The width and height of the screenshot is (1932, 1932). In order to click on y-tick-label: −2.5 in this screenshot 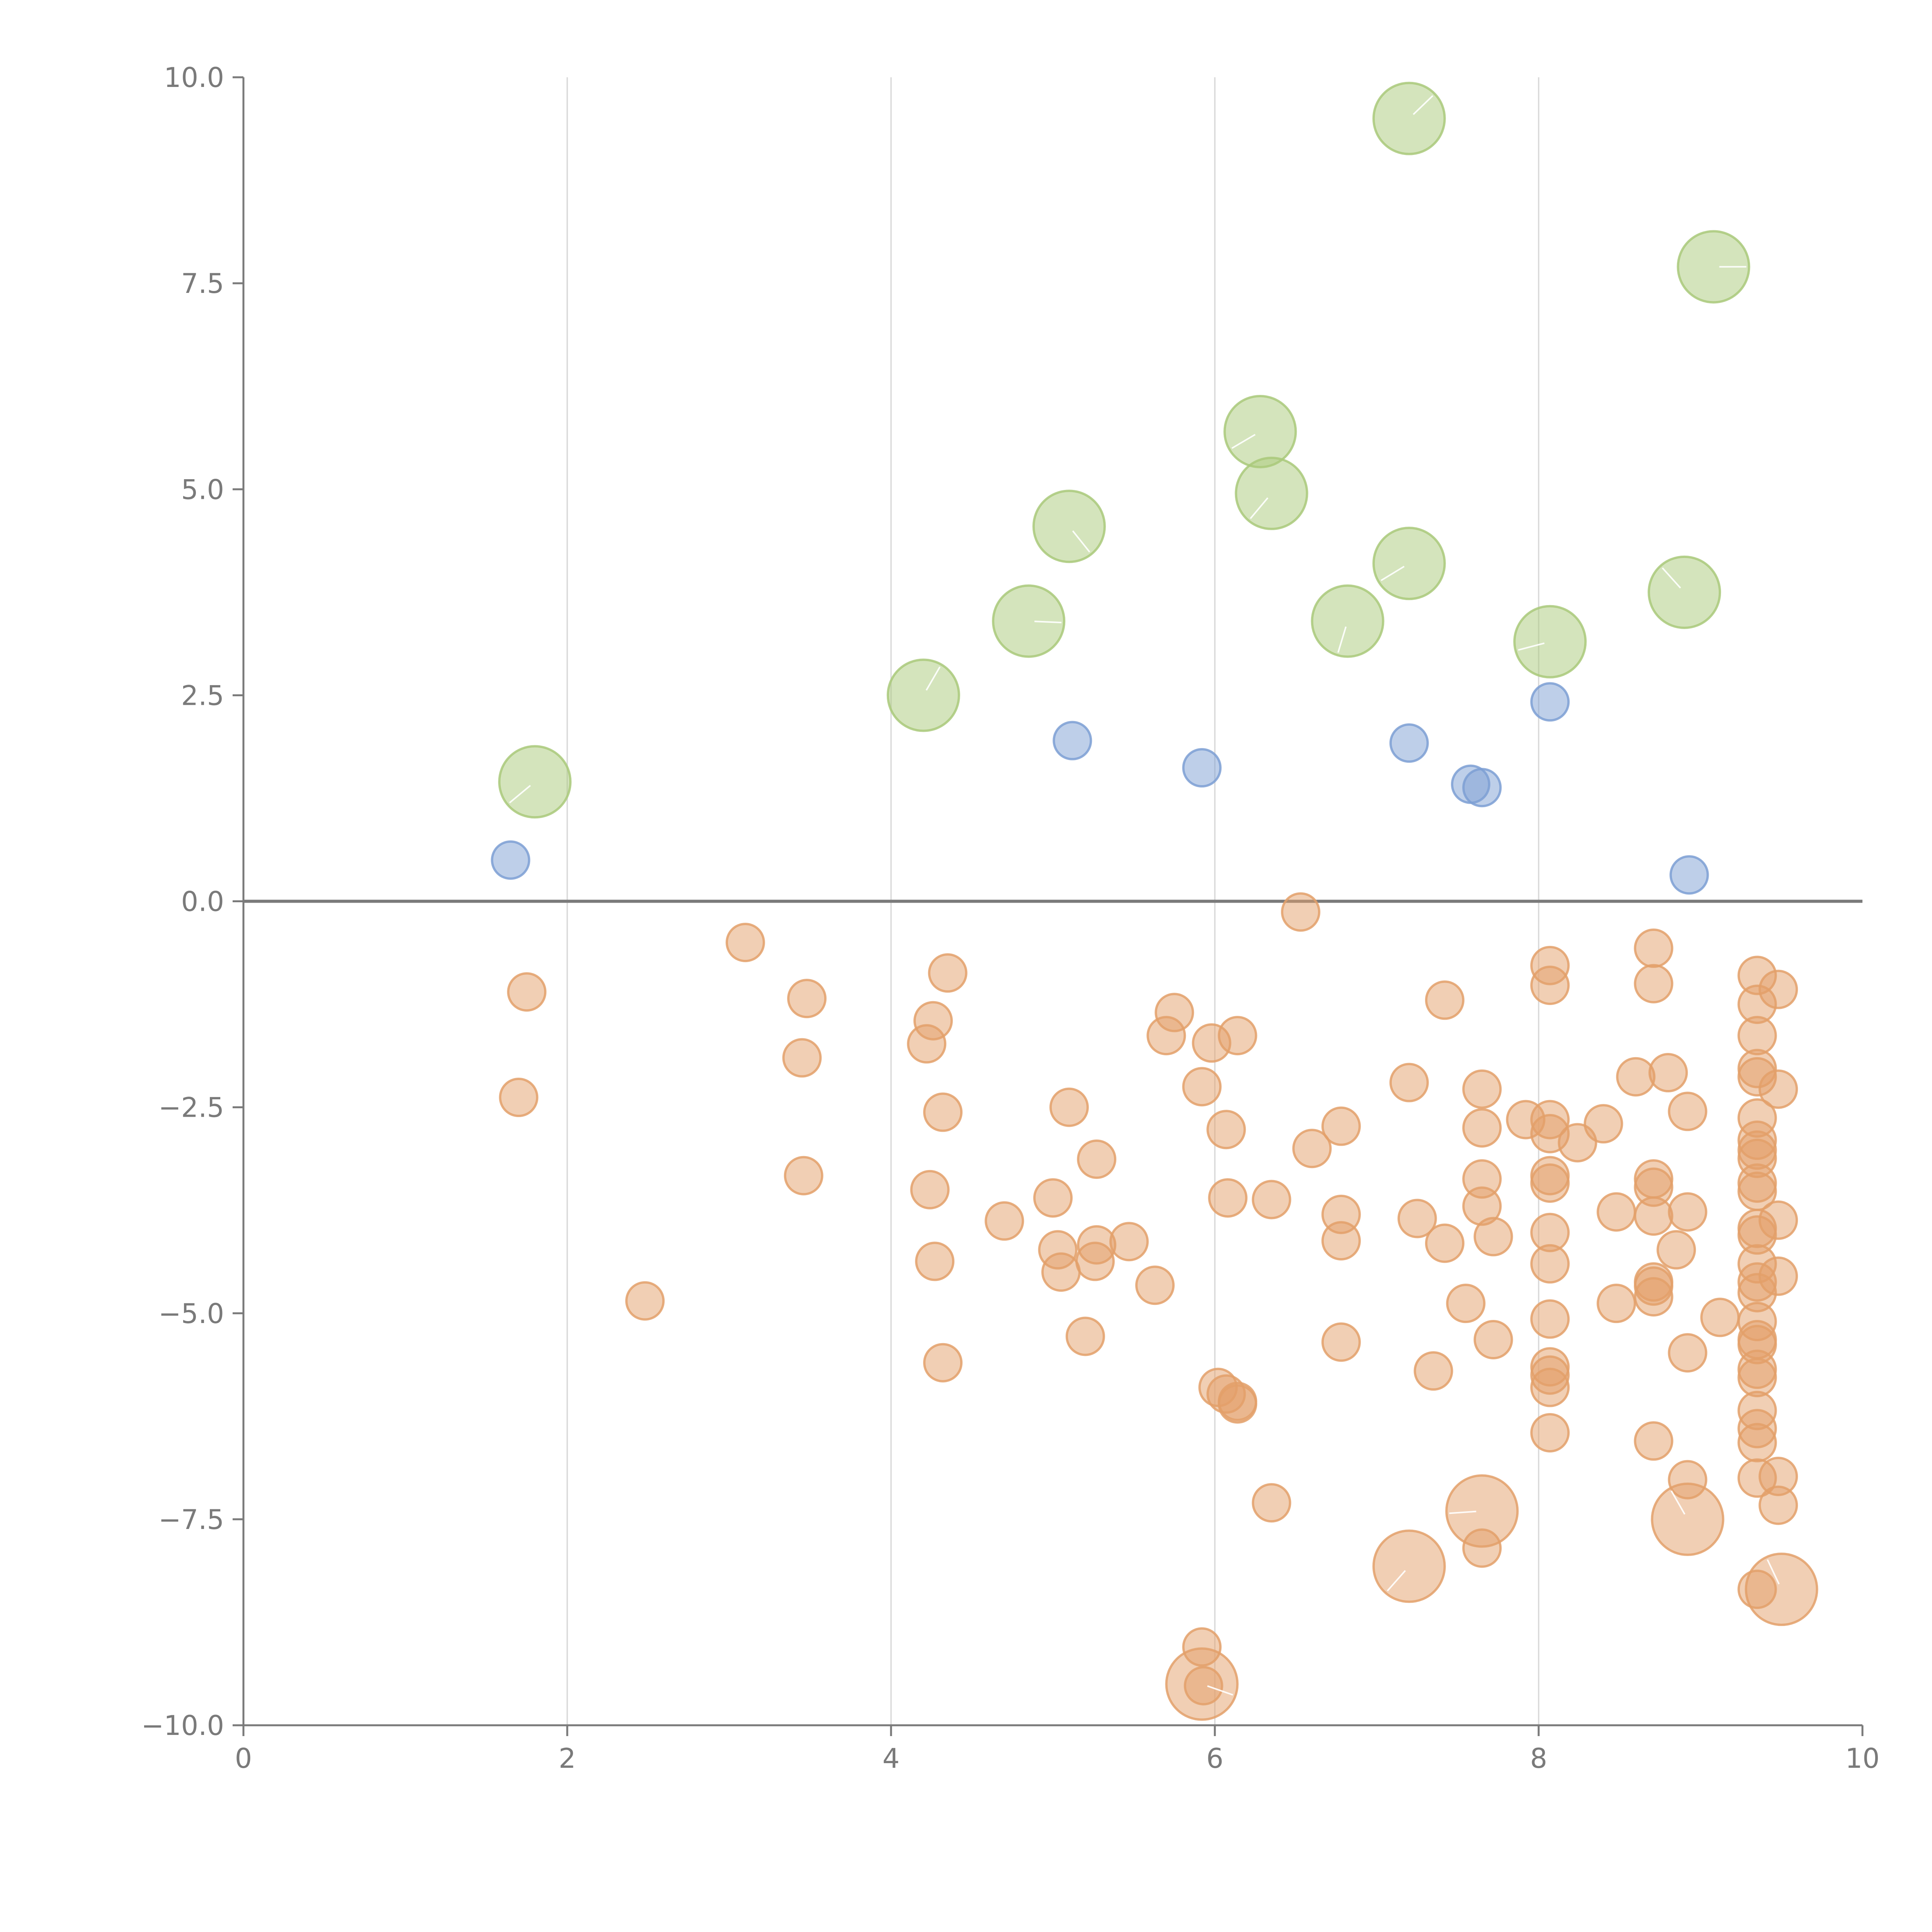, I will do `click(191, 1108)`.